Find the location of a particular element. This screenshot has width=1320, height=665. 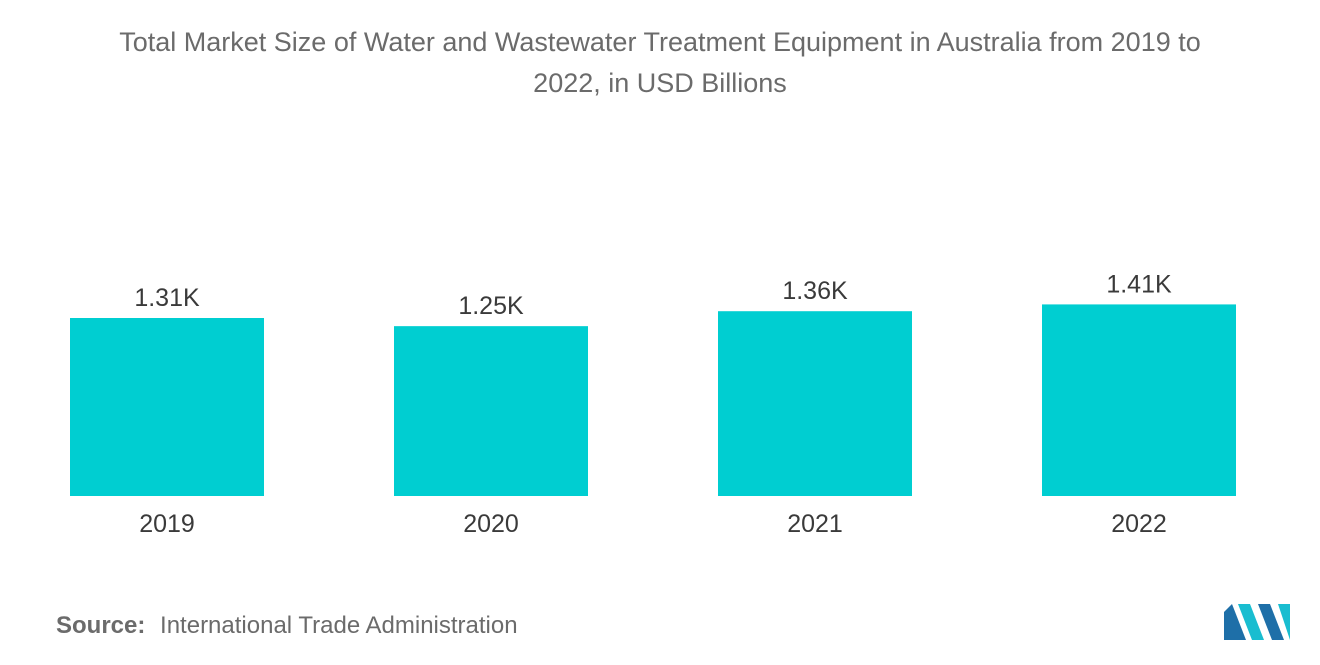

bar-2019 is located at coordinates (167, 407).